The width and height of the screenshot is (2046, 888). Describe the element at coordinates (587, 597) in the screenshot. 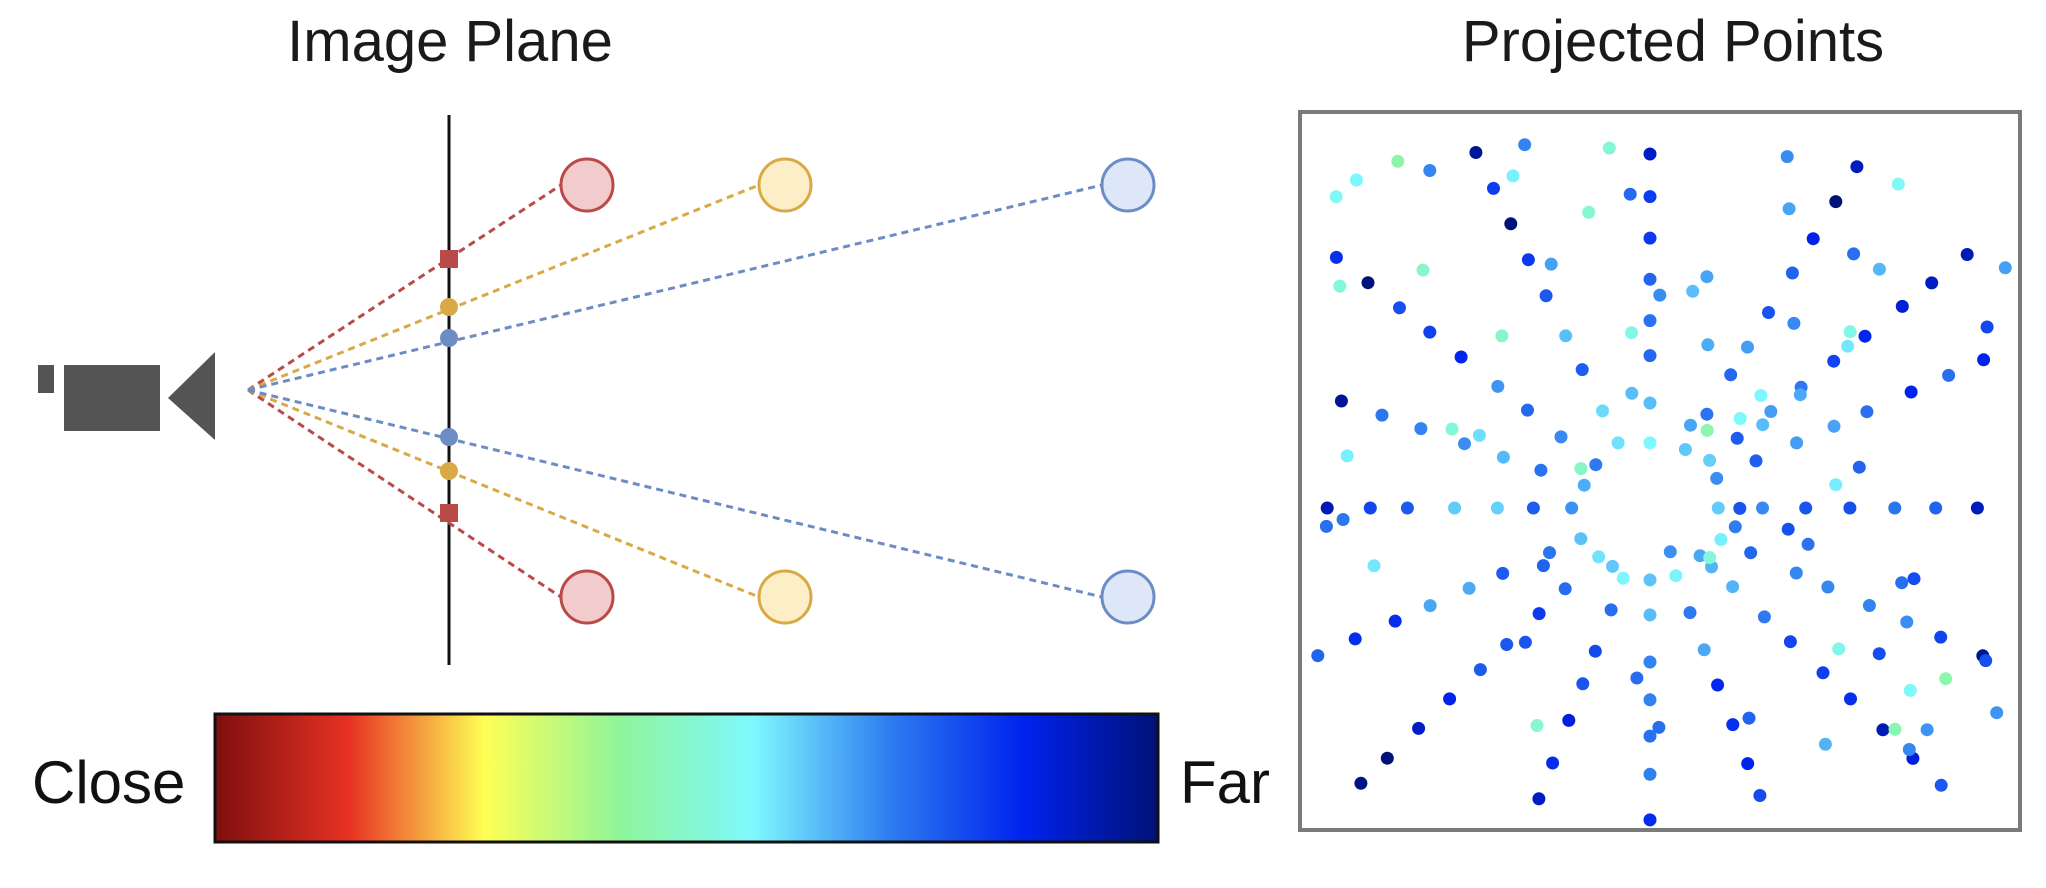

I see `object-near-bottom` at that location.